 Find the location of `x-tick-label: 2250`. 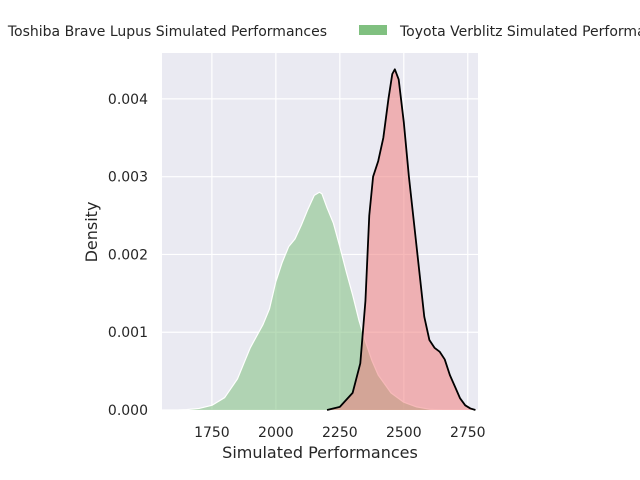

x-tick-label: 2250 is located at coordinates (340, 433).